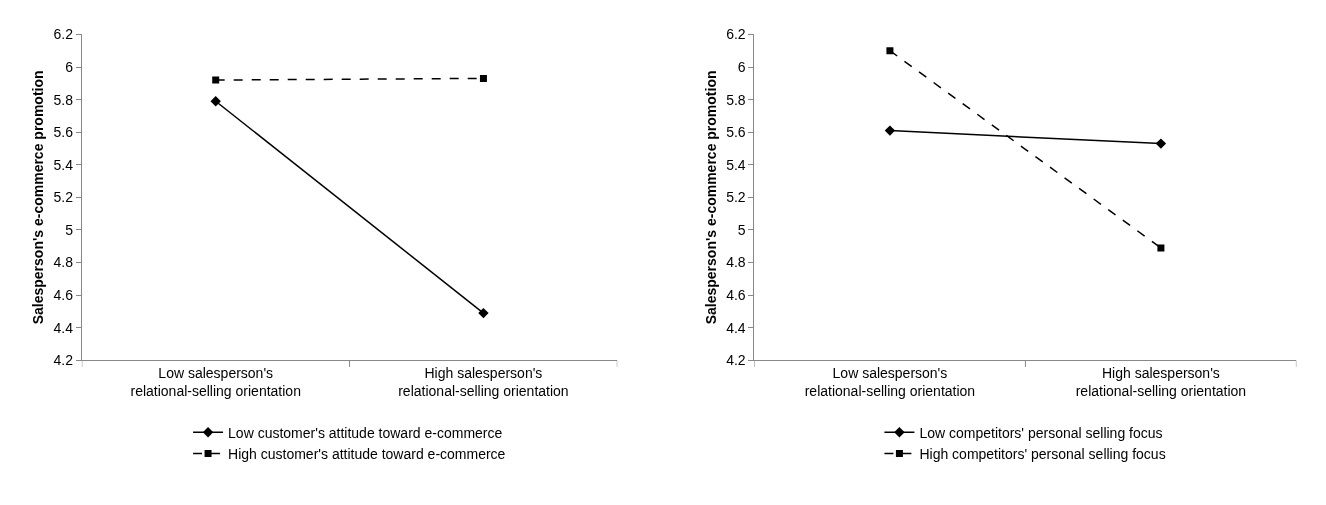  What do you see at coordinates (1042, 453) in the screenshot?
I see `legend-label: High competitors' personal selling focus` at bounding box center [1042, 453].